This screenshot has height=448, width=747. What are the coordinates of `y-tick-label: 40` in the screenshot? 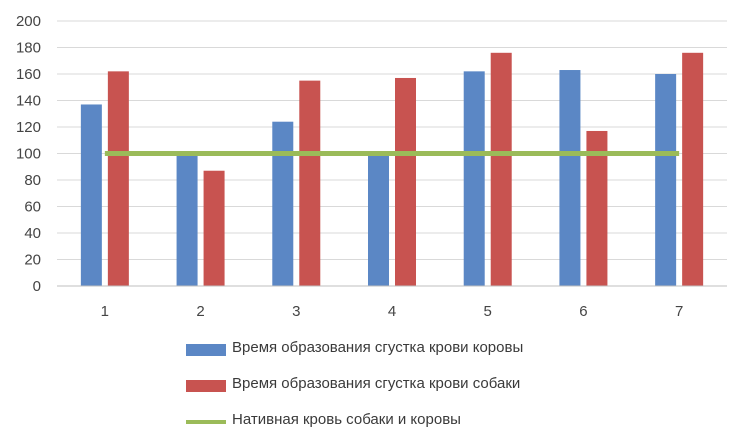 It's located at (32, 233).